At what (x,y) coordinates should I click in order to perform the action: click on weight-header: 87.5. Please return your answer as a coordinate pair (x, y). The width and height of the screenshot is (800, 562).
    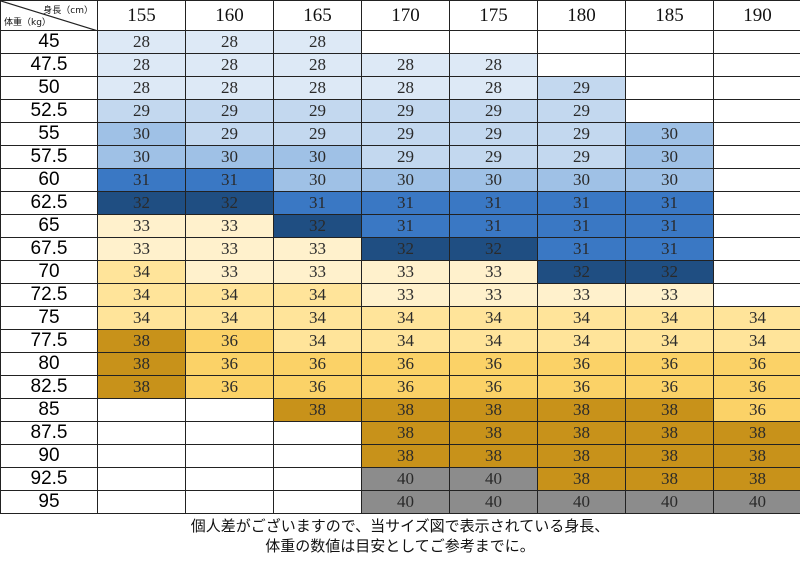
    Looking at the image, I should click on (49, 433).